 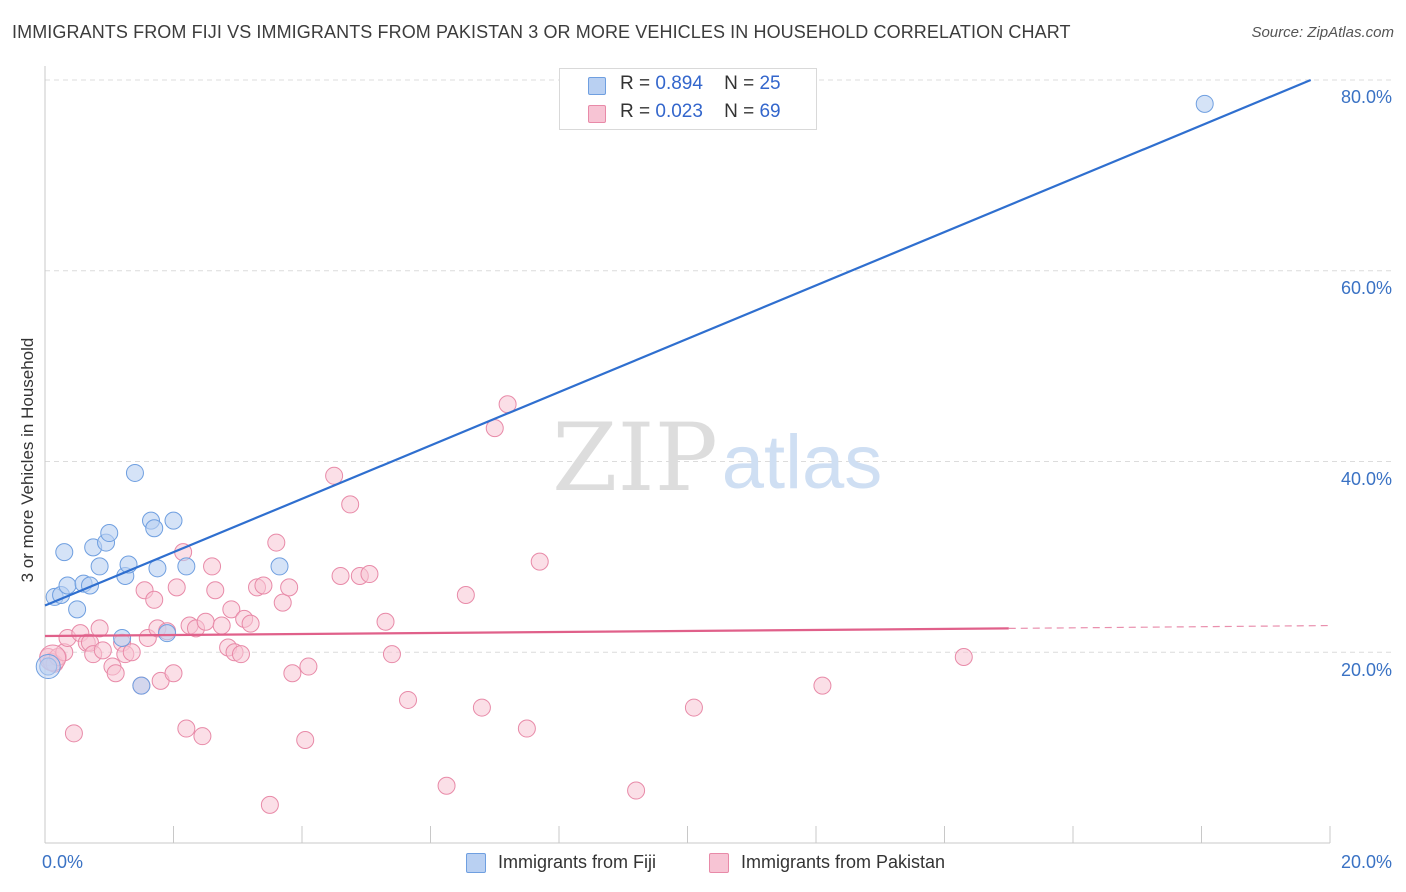 I want to click on y-tick-60: 60.0%, so click(x=1366, y=288).